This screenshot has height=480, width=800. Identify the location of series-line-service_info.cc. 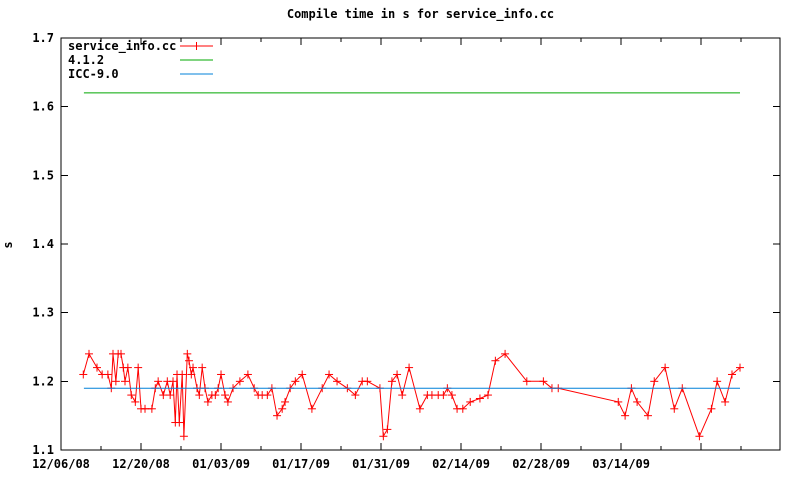
(411, 395).